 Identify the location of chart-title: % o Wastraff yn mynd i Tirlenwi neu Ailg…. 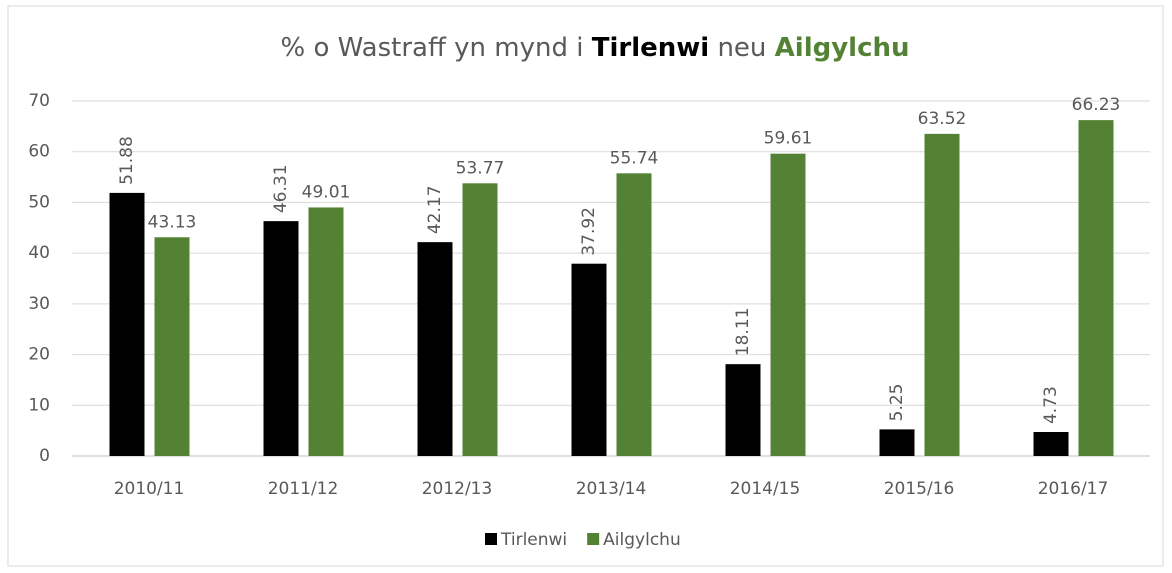
(594, 48).